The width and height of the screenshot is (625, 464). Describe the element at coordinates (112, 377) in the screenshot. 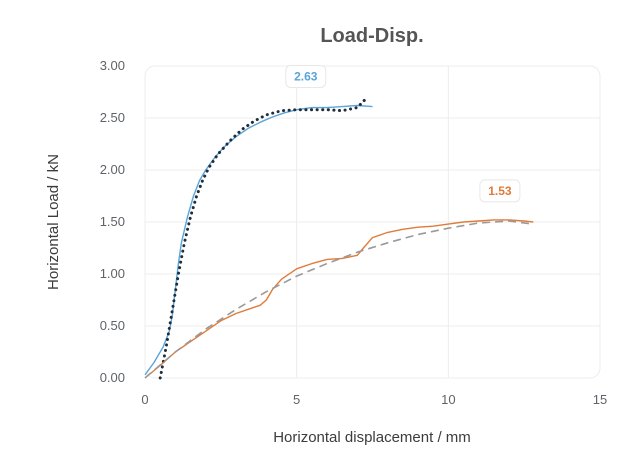

I see `y-tick-label: 0.00` at that location.